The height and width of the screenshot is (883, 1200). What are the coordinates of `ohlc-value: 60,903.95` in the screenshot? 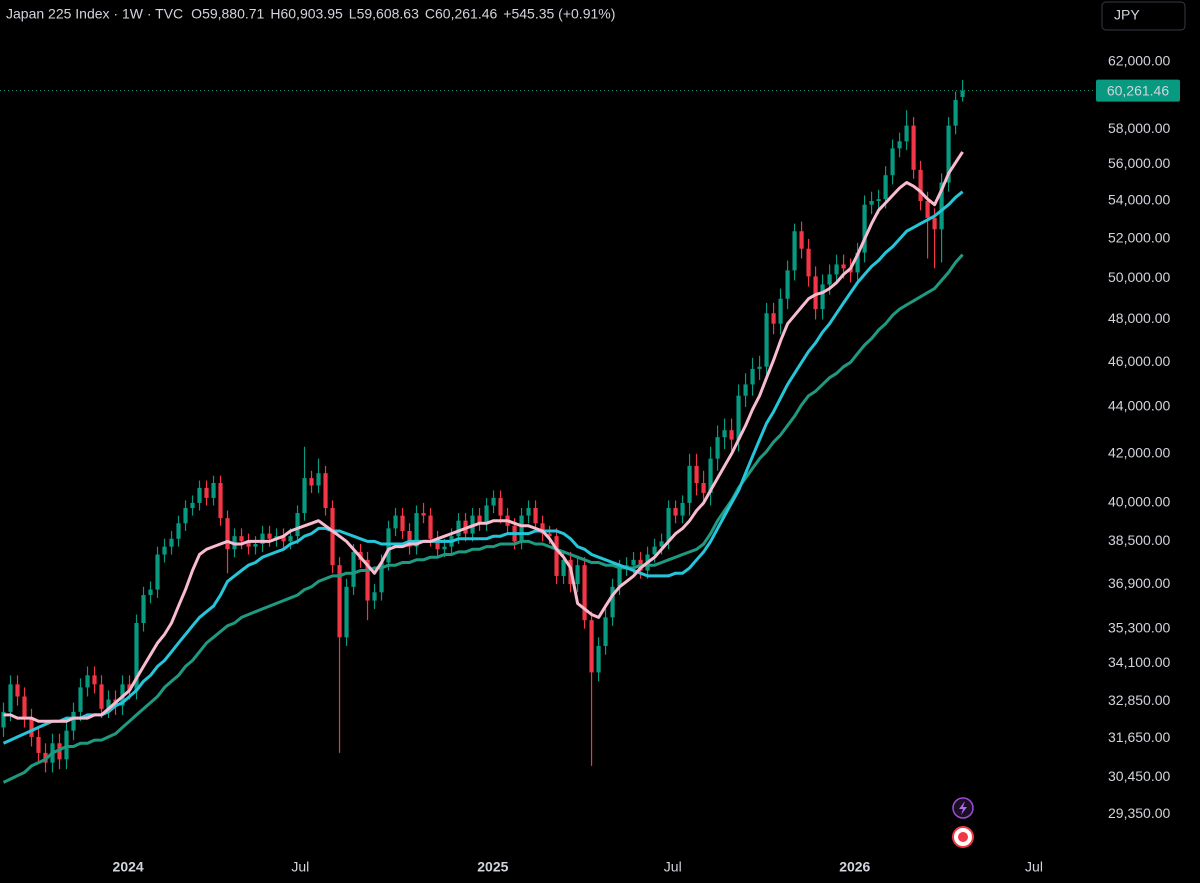 It's located at (311, 14).